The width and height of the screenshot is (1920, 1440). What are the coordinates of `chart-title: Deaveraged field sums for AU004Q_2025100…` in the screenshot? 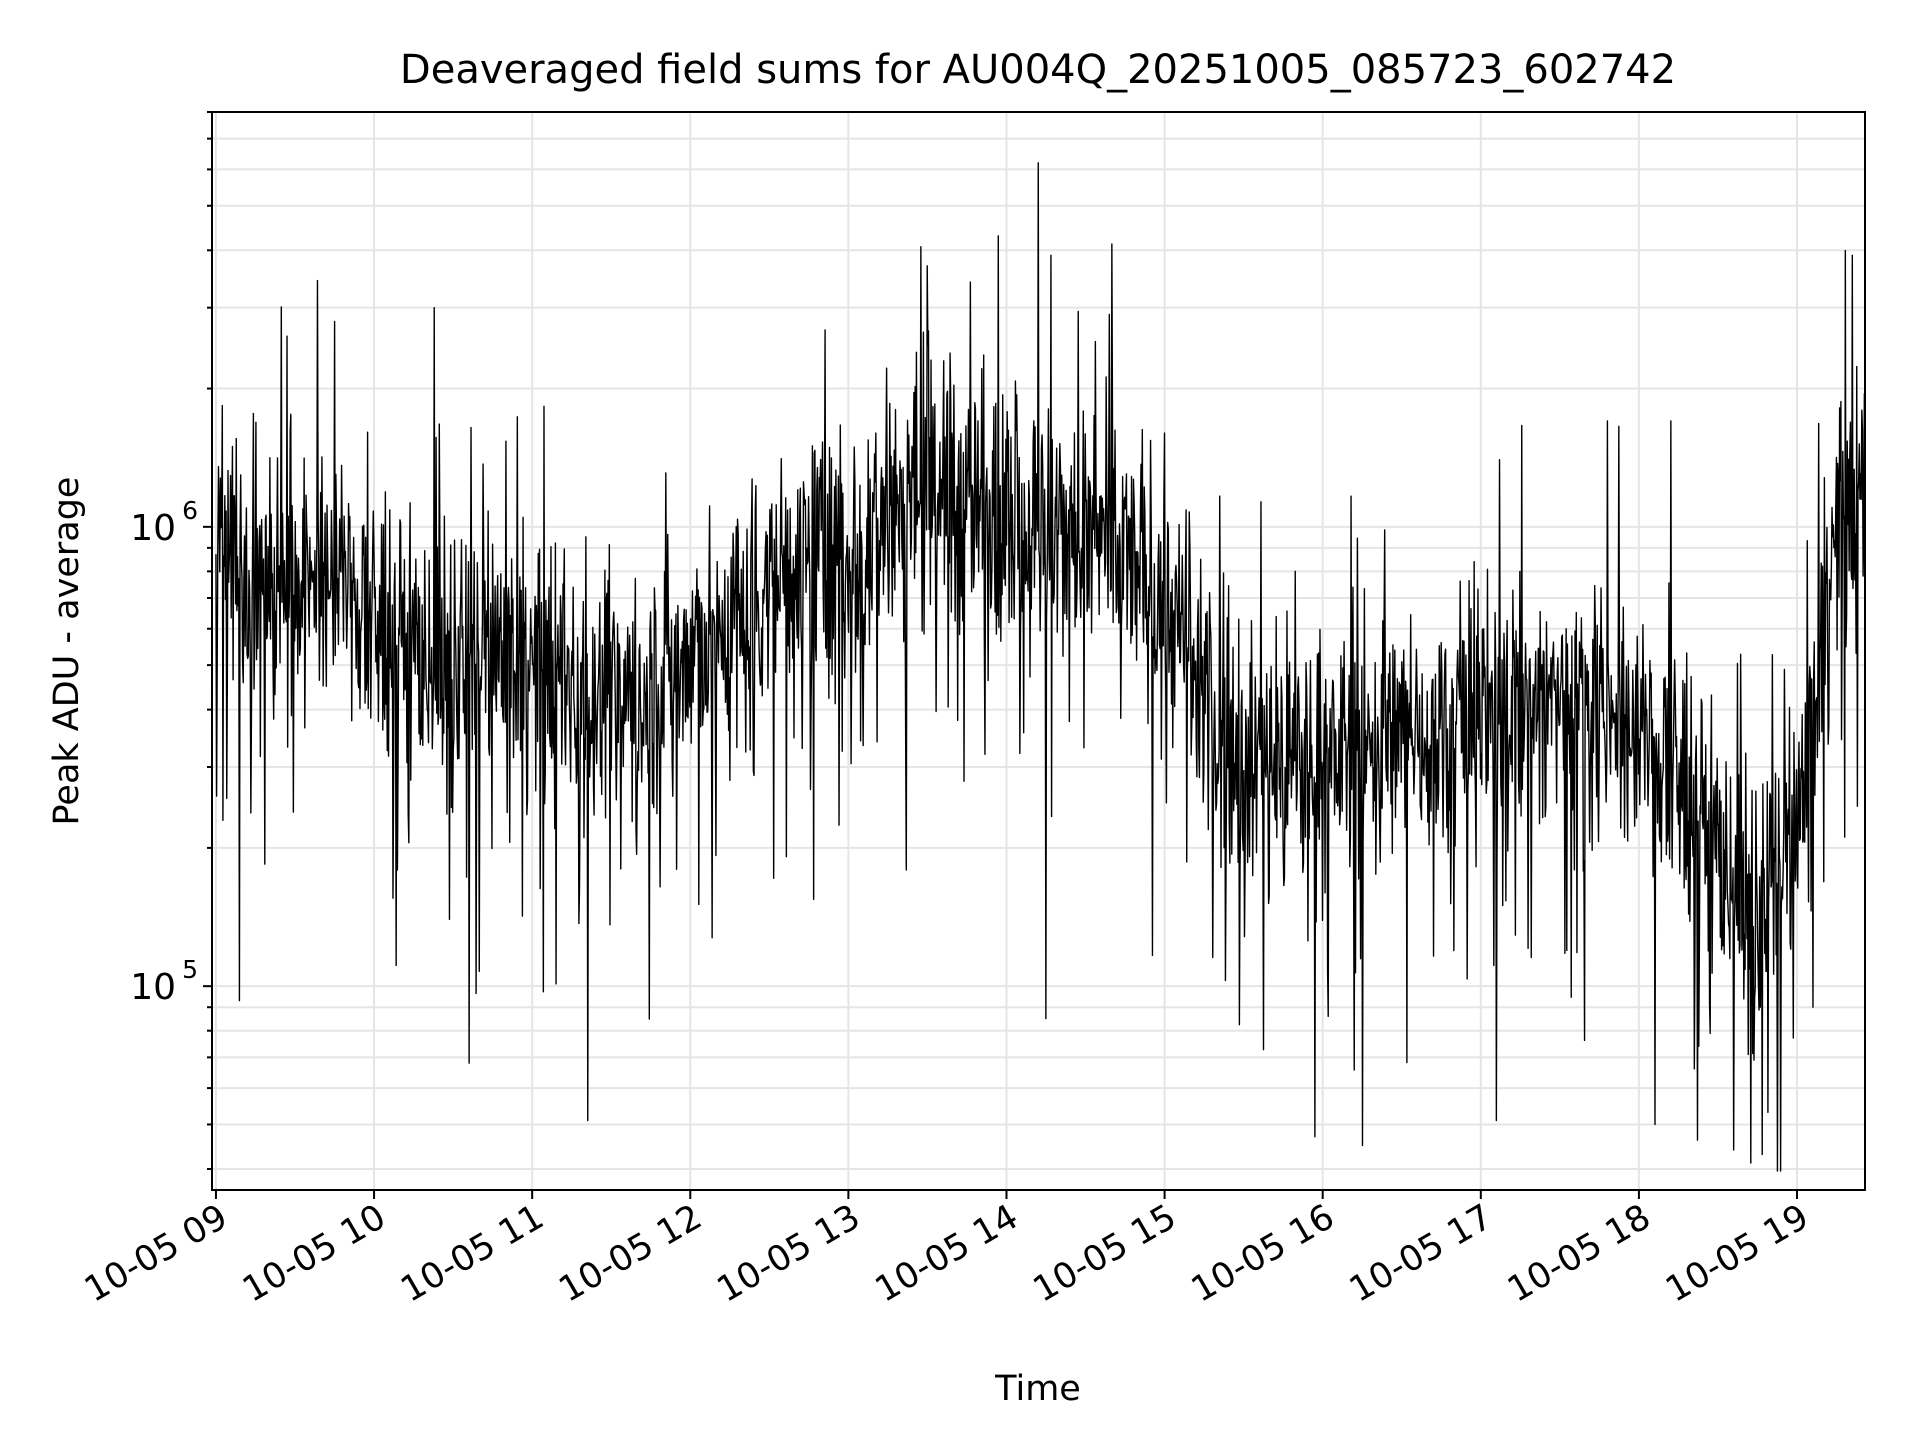 It's located at (1038, 70).